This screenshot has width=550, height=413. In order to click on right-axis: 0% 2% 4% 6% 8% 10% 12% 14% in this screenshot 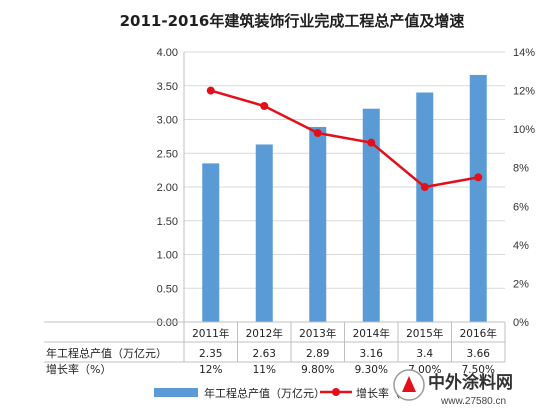, I will do `click(524, 188)`.